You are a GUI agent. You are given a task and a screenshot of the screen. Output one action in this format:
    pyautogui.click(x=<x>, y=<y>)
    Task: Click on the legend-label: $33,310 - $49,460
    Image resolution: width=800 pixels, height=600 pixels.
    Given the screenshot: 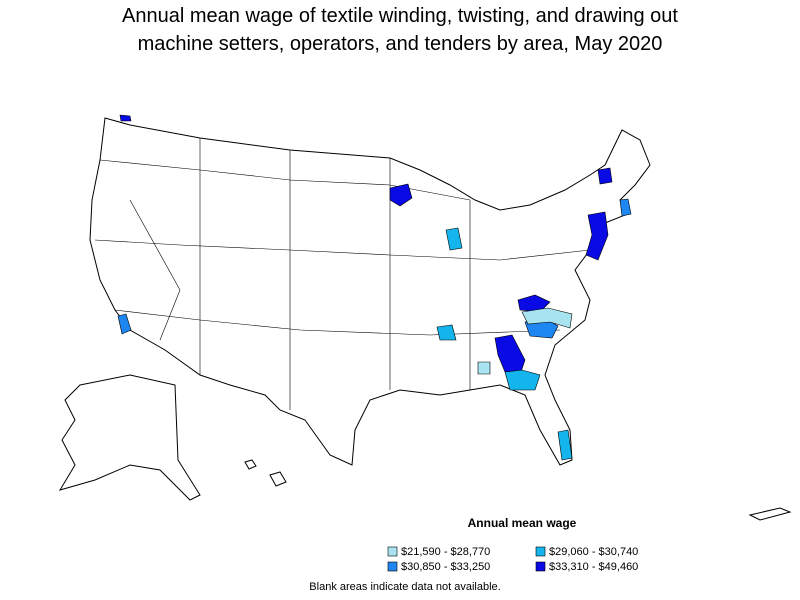 What is the action you would take?
    pyautogui.click(x=593, y=567)
    